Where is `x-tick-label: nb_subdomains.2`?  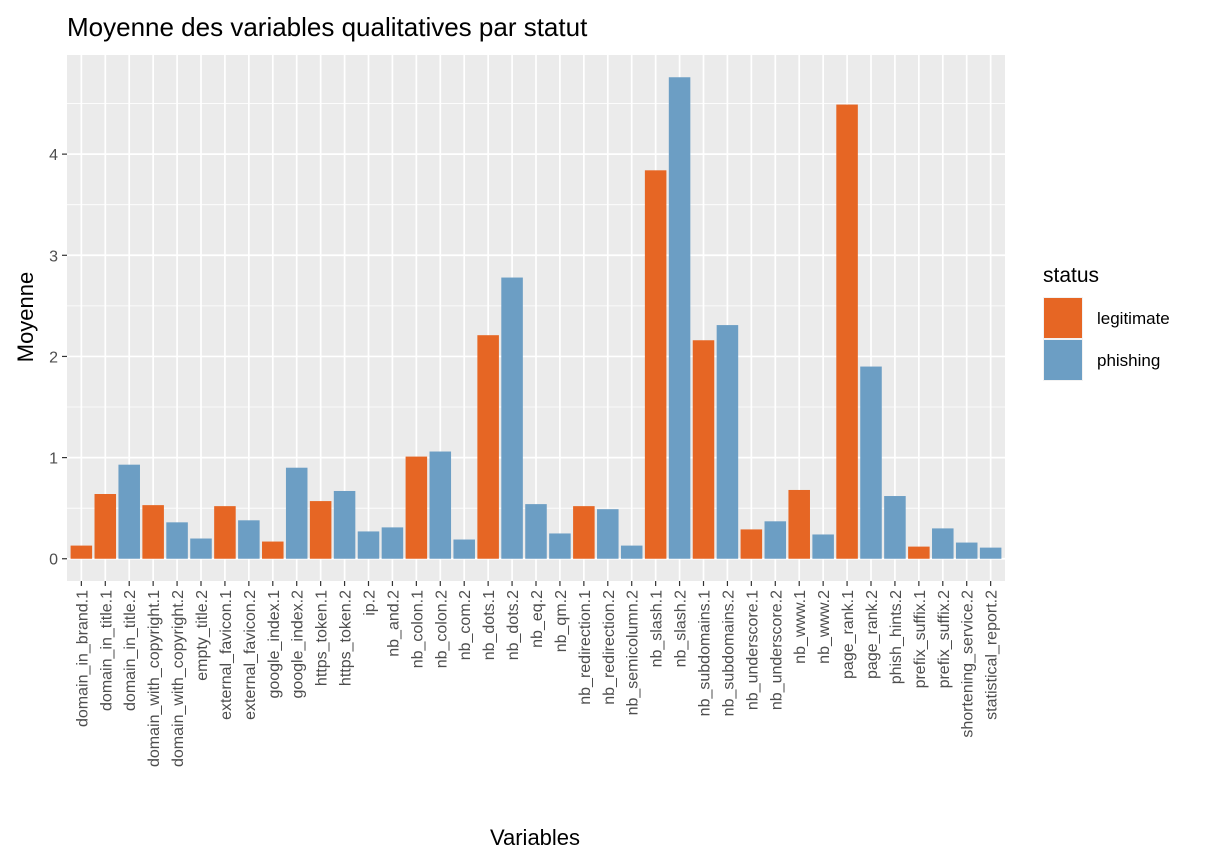 x-tick-label: nb_subdomains.2 is located at coordinates (728, 653).